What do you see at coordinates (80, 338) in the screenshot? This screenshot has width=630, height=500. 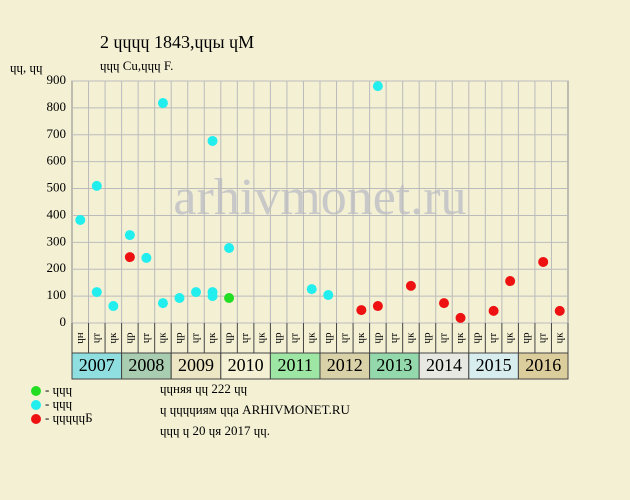 I see `x-tick-label: ɥн` at bounding box center [80, 338].